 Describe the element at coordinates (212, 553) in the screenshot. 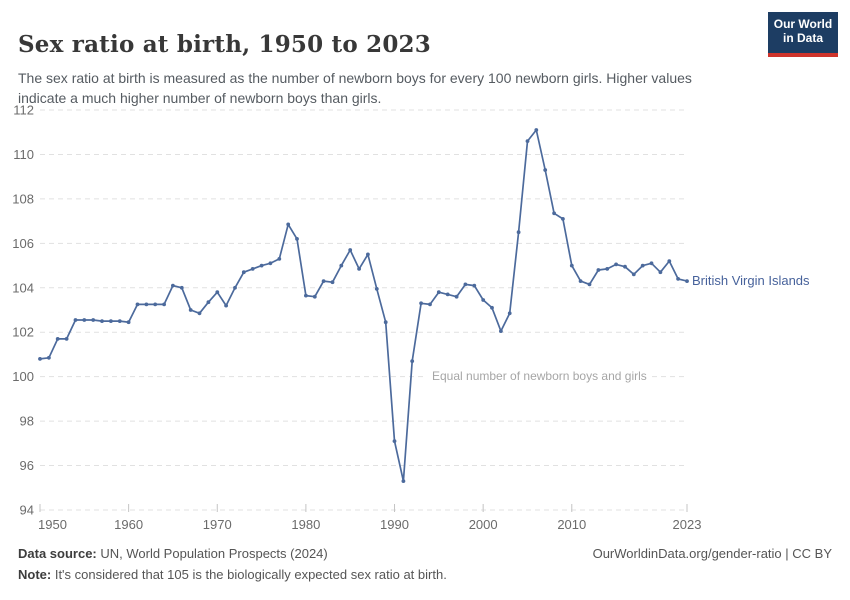

I see `data-source-value: UN, World Population Prospects (2024)` at that location.